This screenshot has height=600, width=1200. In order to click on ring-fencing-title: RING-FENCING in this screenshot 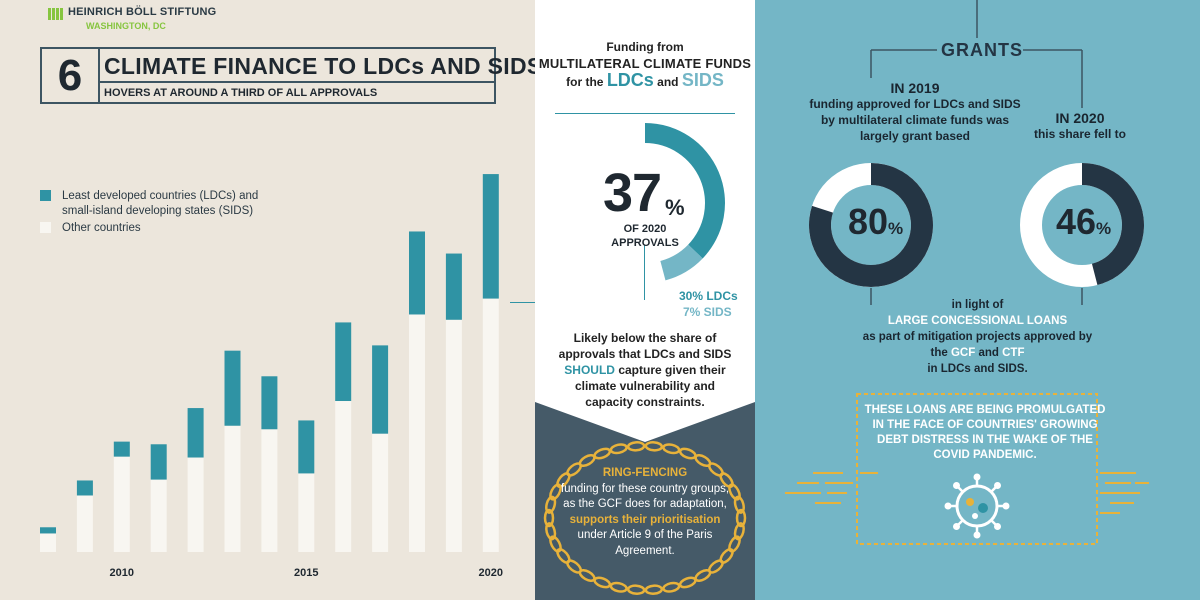, I will do `click(645, 473)`.